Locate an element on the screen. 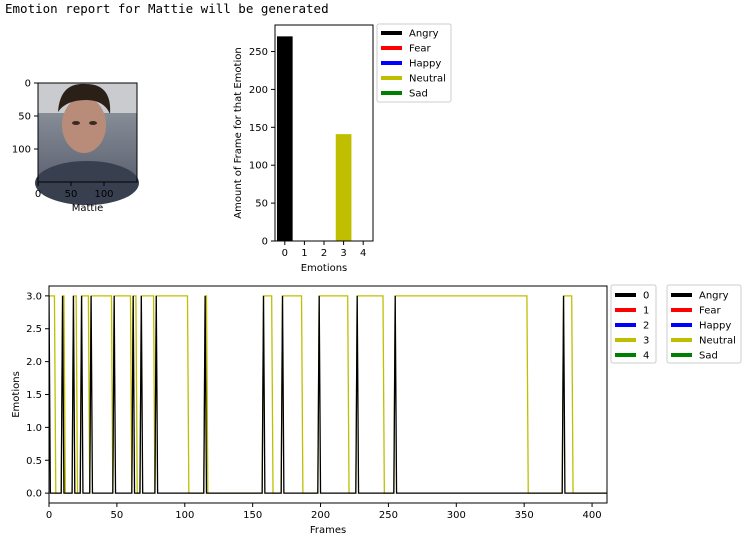 The height and width of the screenshot is (539, 748). legend-label-series-4: 4 is located at coordinates (646, 356).